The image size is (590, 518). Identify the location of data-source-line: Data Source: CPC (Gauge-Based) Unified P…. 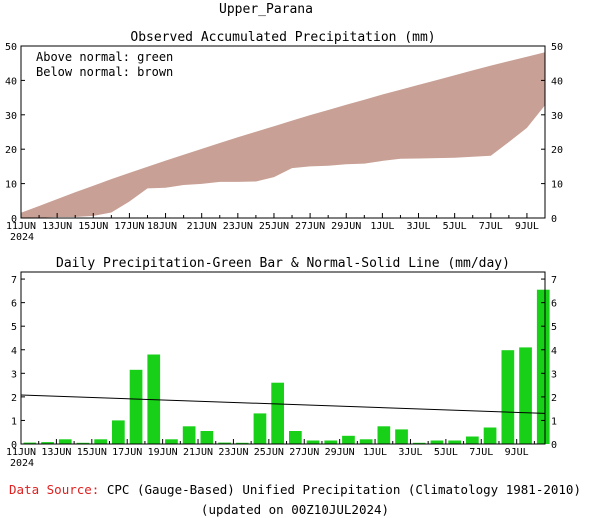
(295, 489).